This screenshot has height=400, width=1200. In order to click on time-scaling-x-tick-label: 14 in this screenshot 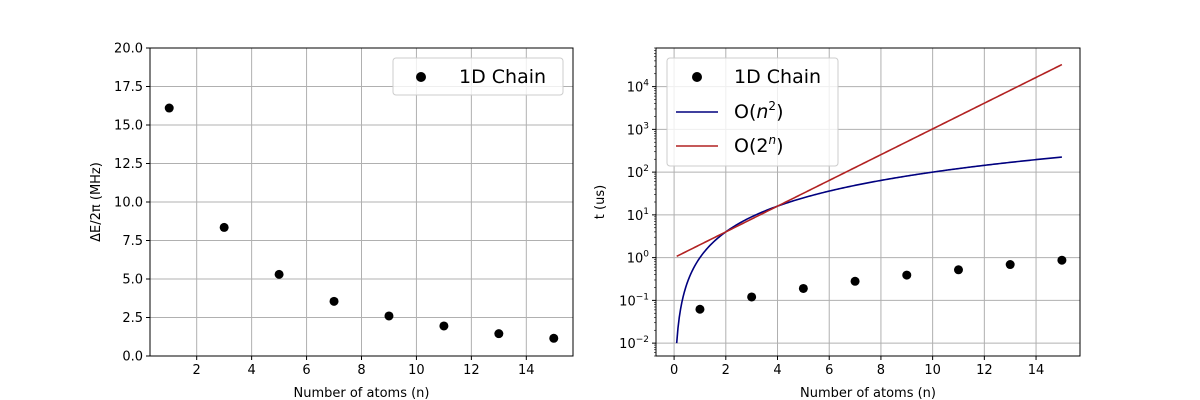, I will do `click(1036, 370)`.